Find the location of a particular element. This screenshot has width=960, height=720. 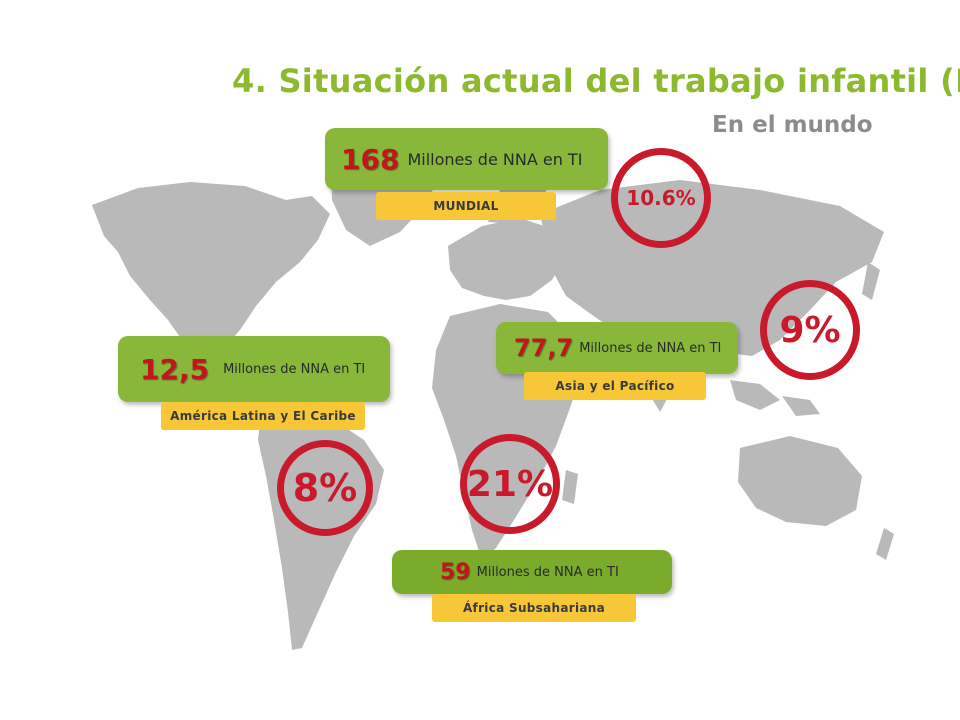

latam-label: Millones de NNA en TI is located at coordinates (294, 369).